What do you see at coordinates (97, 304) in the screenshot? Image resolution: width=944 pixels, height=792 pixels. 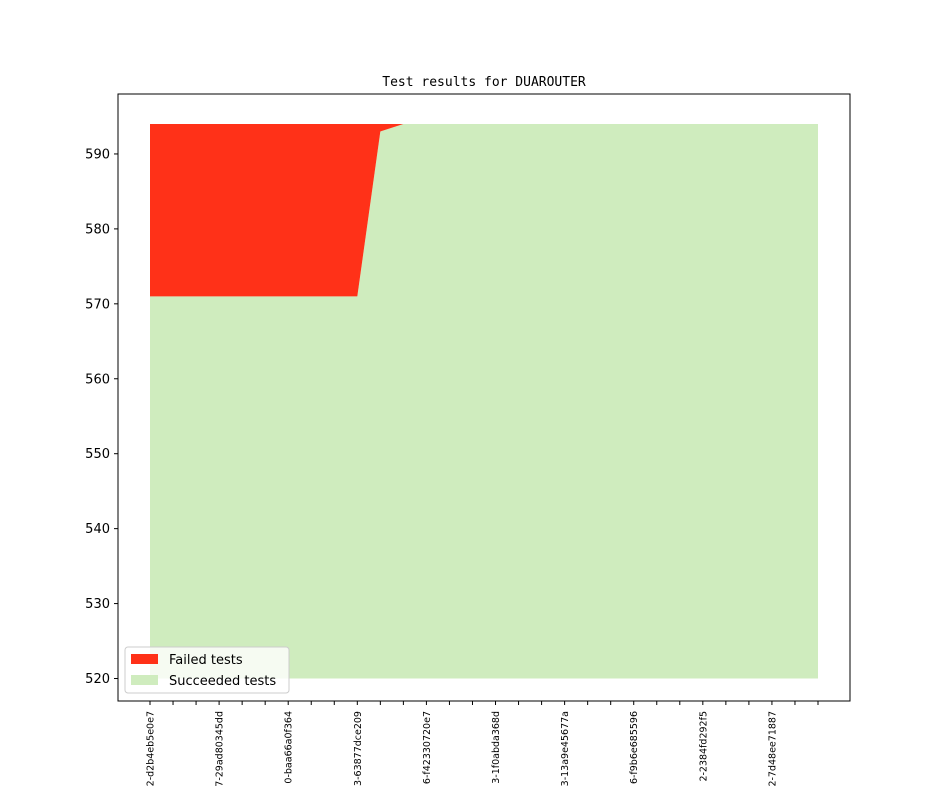 I see `y-tick-label: 570` at bounding box center [97, 304].